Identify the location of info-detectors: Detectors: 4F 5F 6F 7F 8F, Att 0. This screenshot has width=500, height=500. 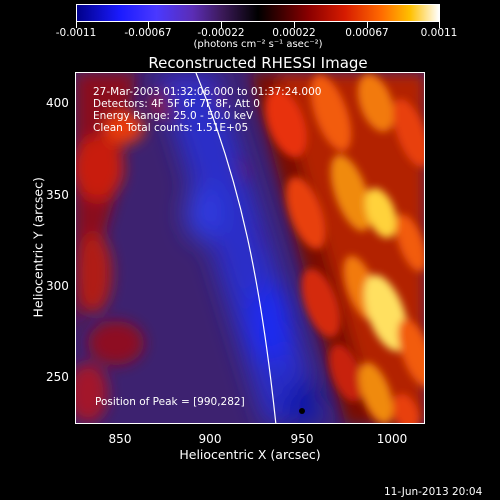
(176, 104).